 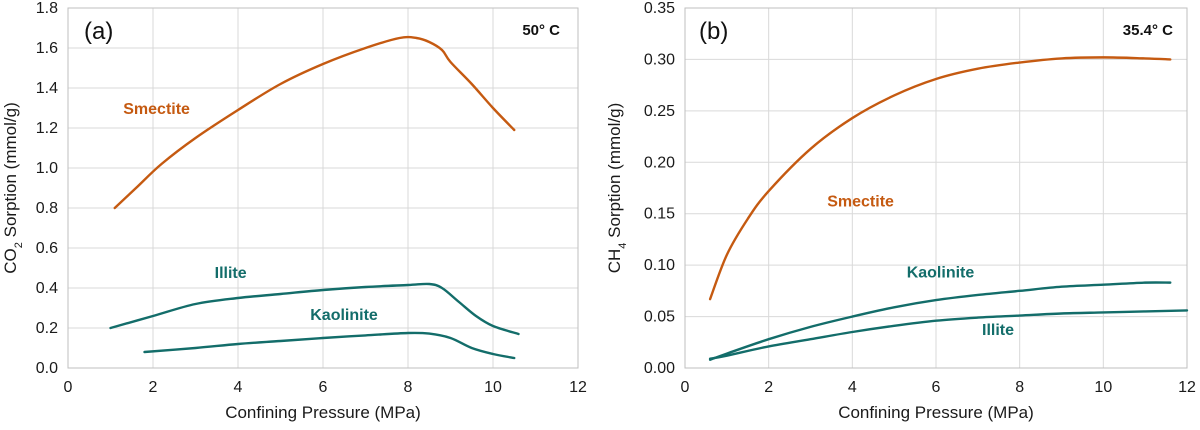 I want to click on y-axis-title-formula: CH, so click(x=614, y=261).